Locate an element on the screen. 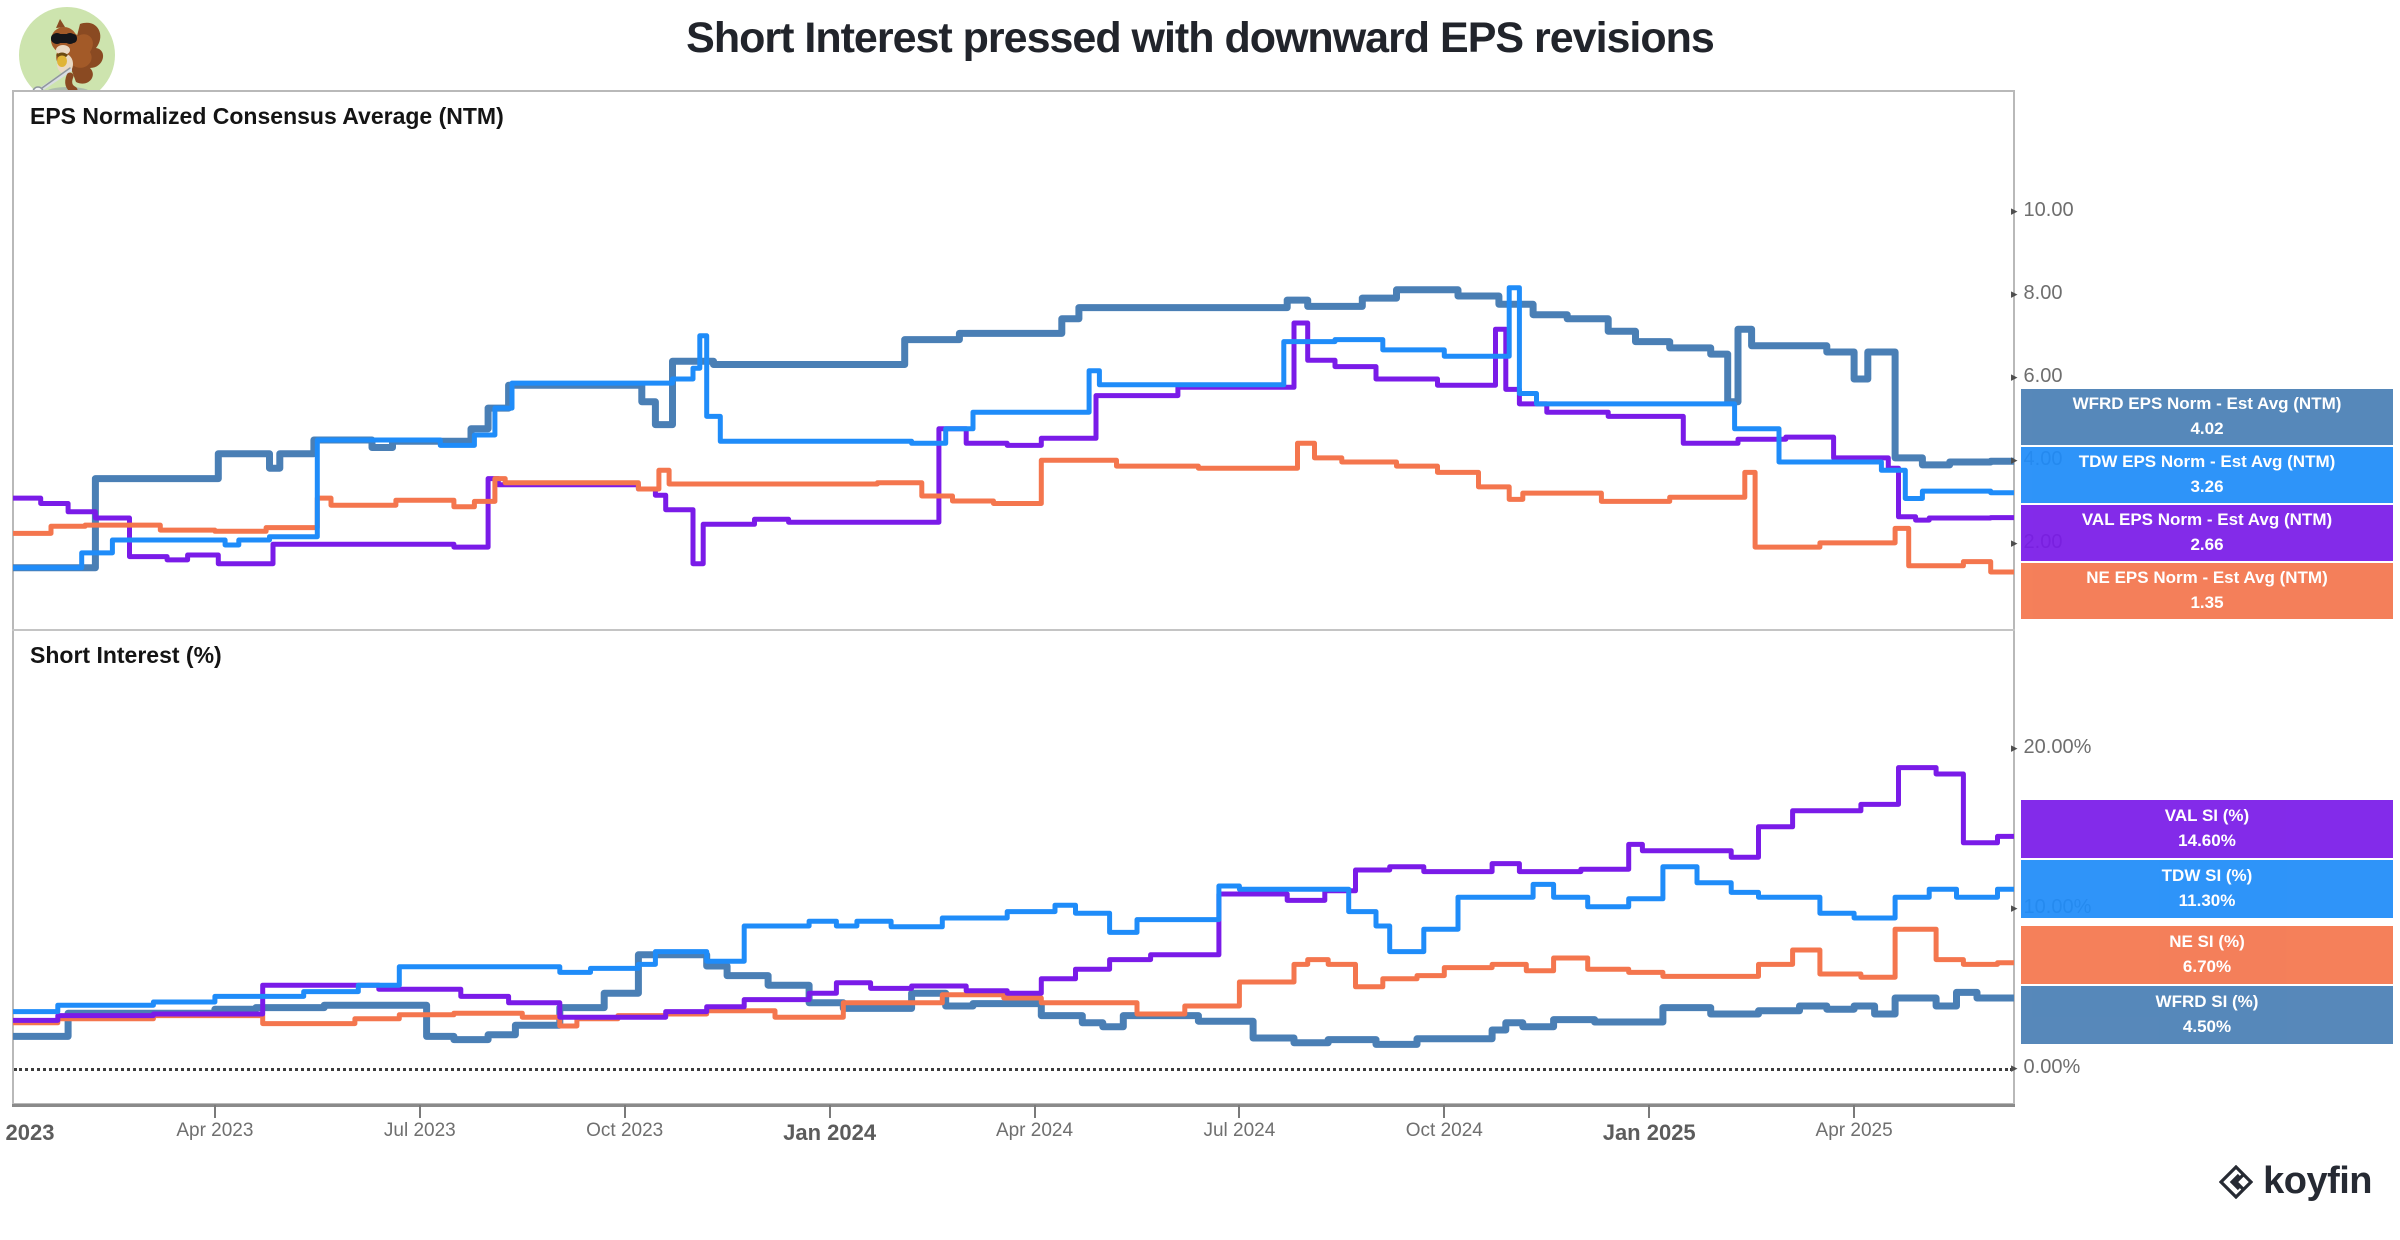 Image resolution: width=2400 pixels, height=1240 pixels. legend-tdw-eps: TDW EPS Norm - Est Avg (NTM) 3.26 is located at coordinates (2207, 475).